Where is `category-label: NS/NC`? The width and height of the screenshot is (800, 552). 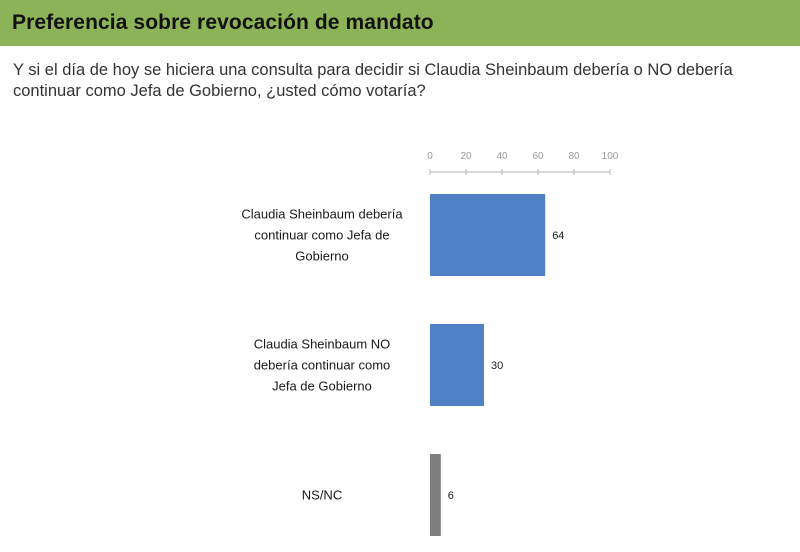
category-label: NS/NC is located at coordinates (322, 495).